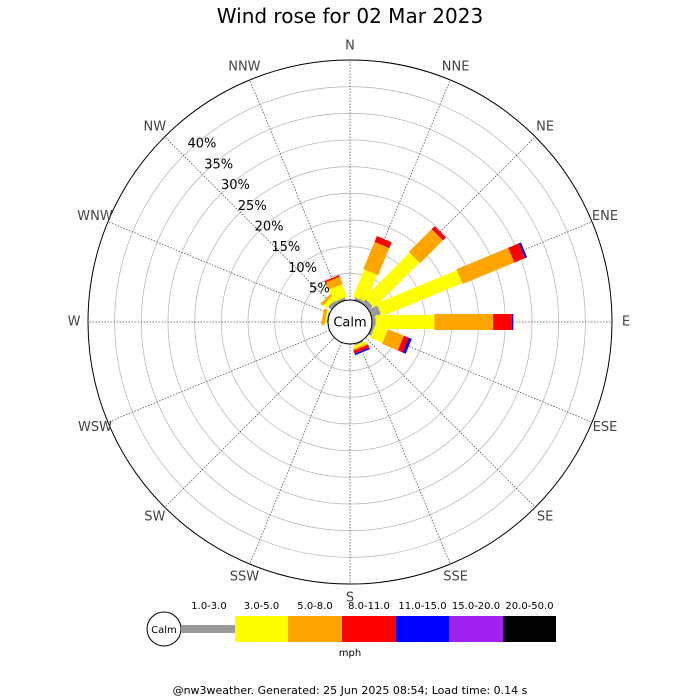 Image resolution: width=700 pixels, height=700 pixels. I want to click on legend-label-1: 3.0-5.0, so click(261, 606).